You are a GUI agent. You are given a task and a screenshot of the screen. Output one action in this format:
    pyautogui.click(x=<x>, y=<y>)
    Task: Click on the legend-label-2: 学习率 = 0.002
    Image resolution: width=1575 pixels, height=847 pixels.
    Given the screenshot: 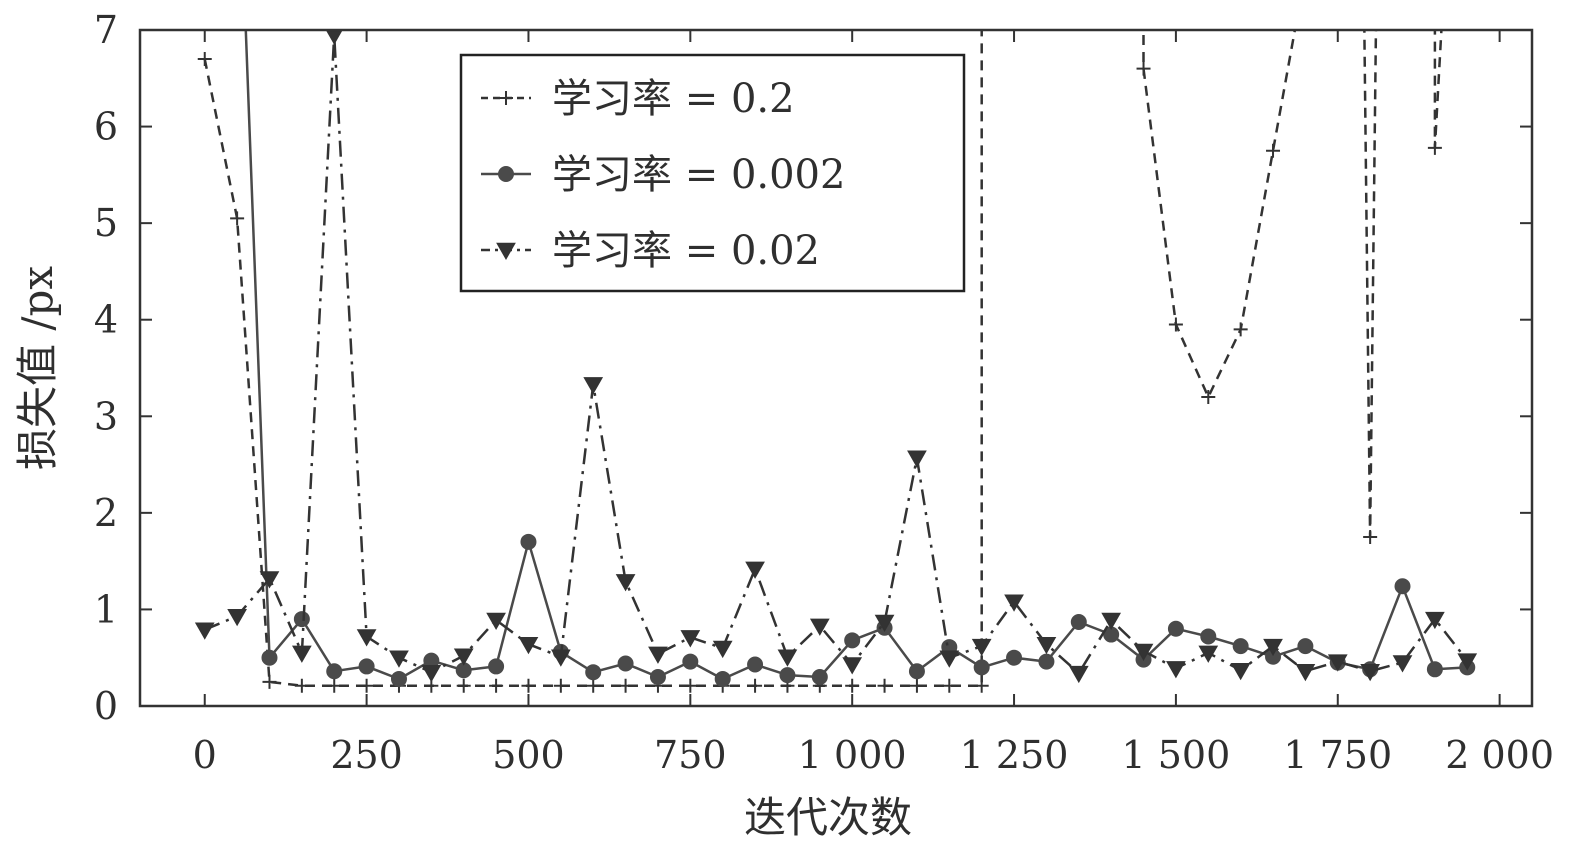 What is the action you would take?
    pyautogui.click(x=698, y=175)
    